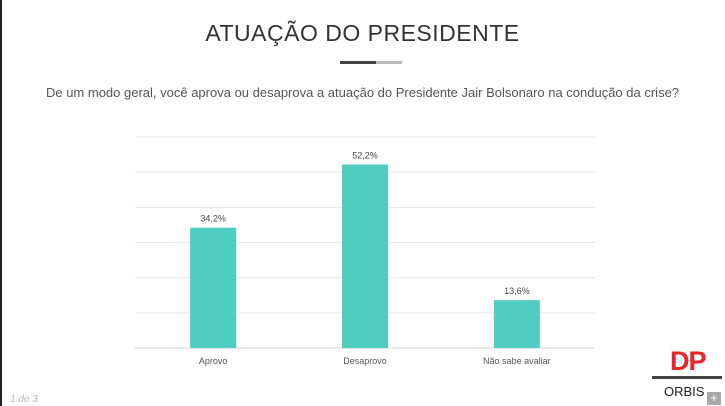 This screenshot has width=725, height=406. Describe the element at coordinates (362, 33) in the screenshot. I see `page-title: ATUAÇÃO DO PRESIDENTE` at that location.